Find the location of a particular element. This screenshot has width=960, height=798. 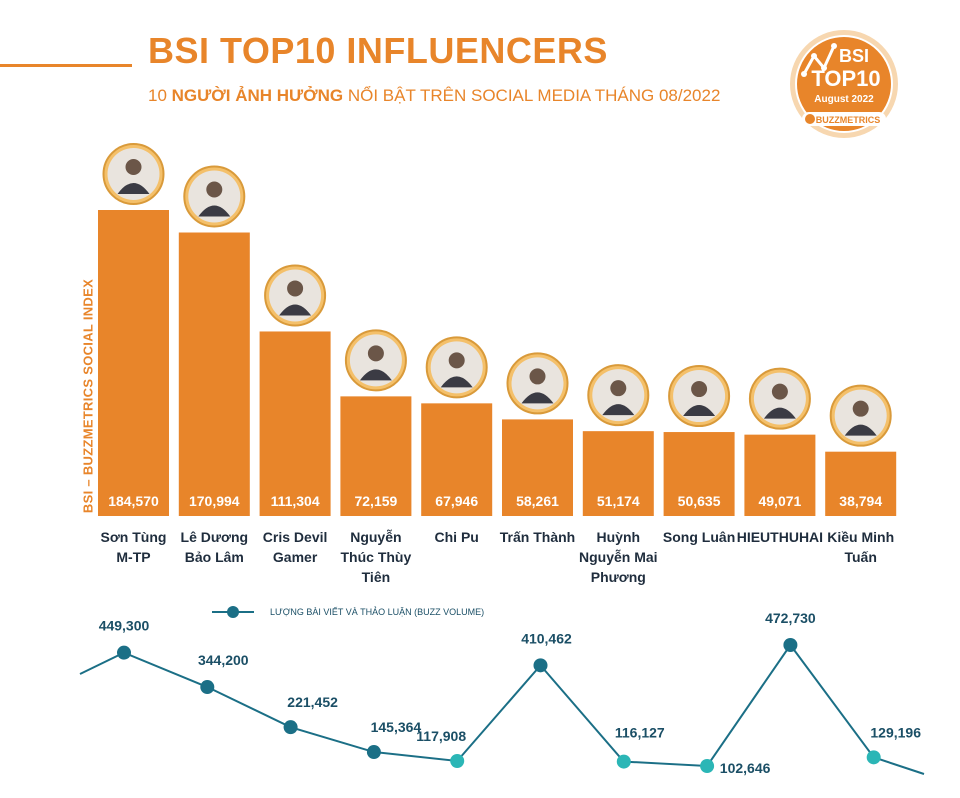

line-value-label: 129,196 is located at coordinates (895, 732).